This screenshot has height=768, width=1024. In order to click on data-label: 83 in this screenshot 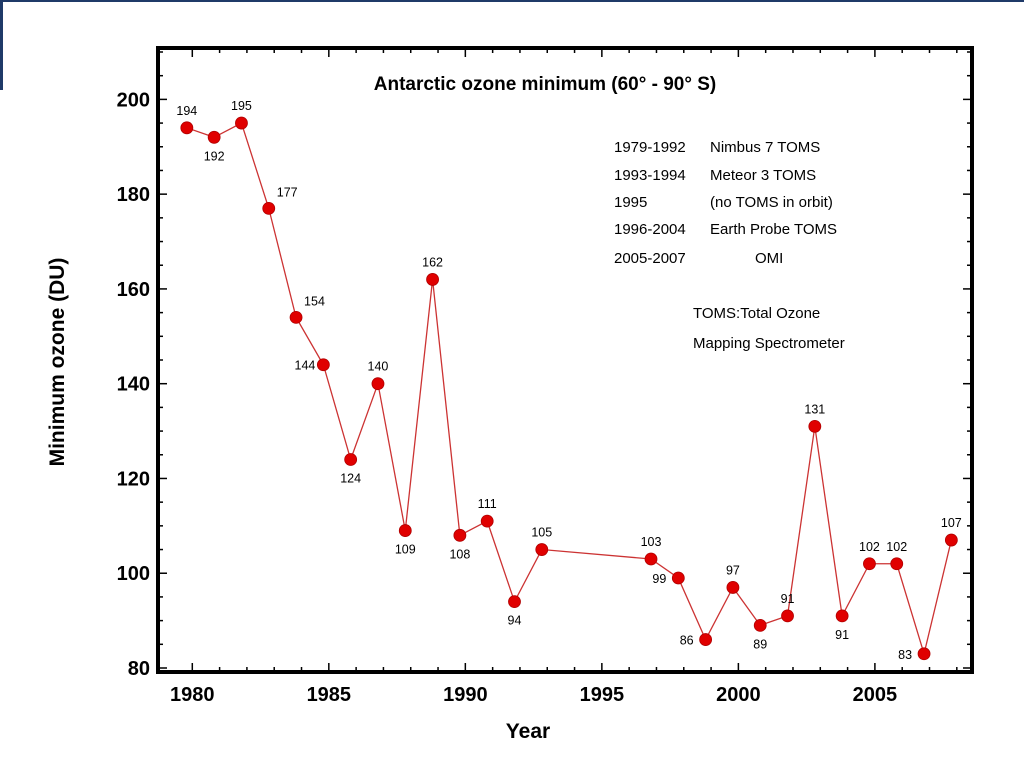, I will do `click(905, 655)`.